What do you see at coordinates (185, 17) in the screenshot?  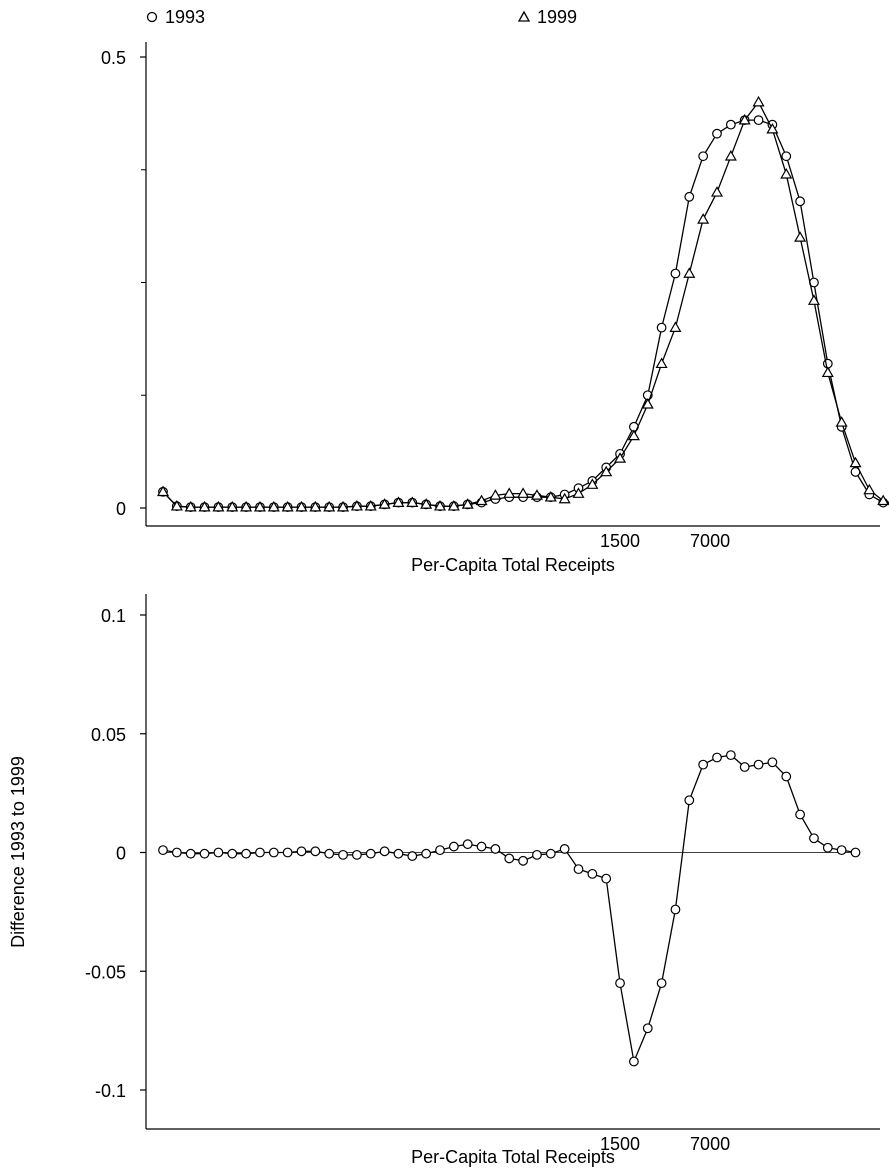 I see `legend-1993-label: 1993` at bounding box center [185, 17].